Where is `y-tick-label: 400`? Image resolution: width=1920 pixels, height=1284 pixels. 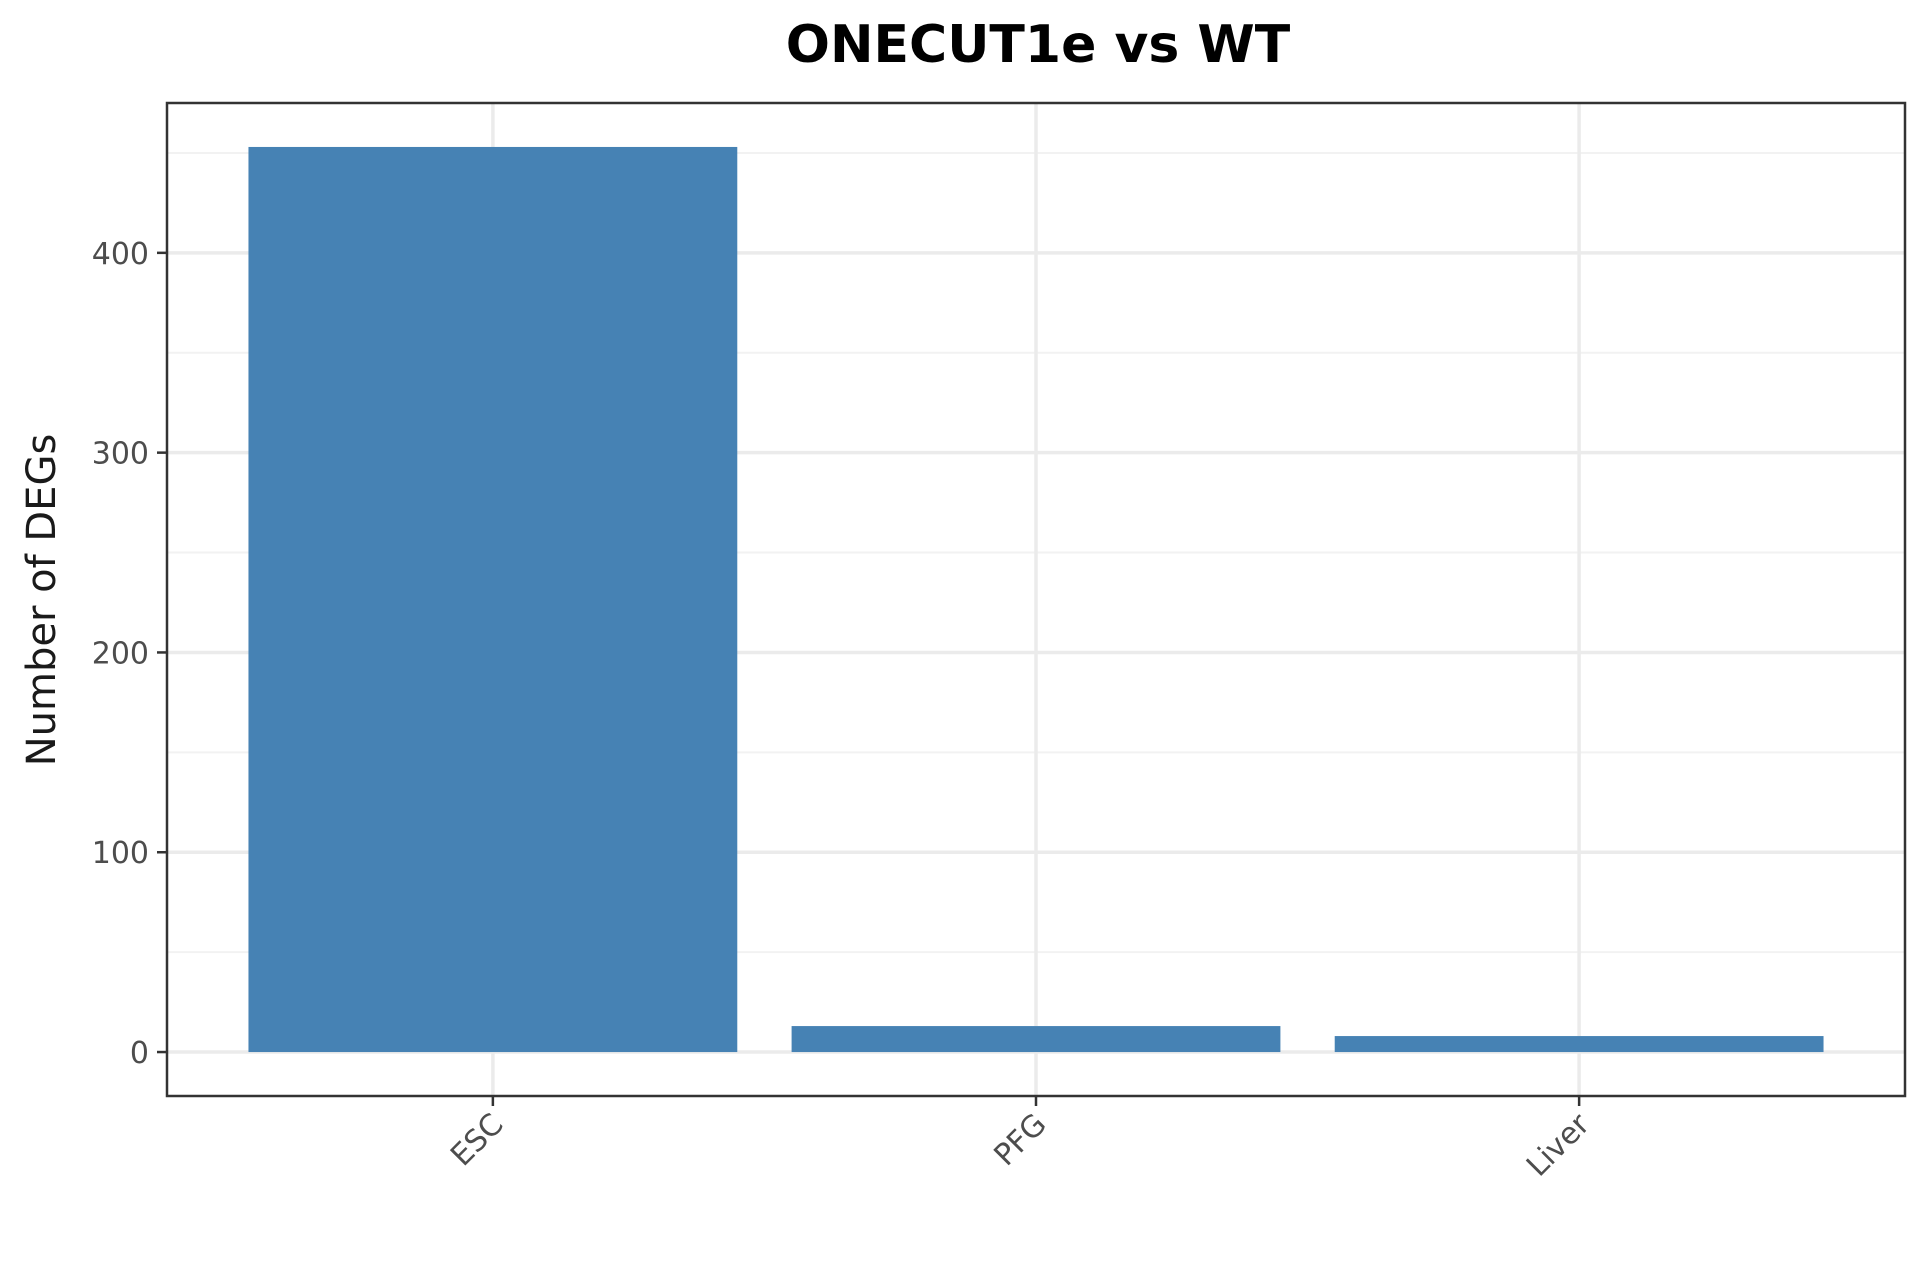
y-tick-label: 400 is located at coordinates (120, 254).